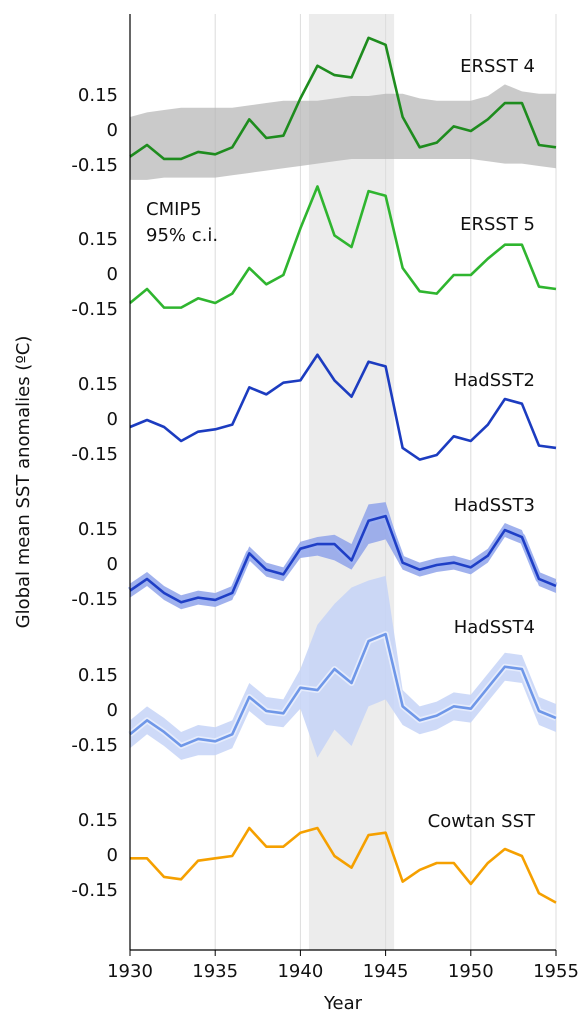 This screenshot has width=581, height=1025. I want to click on x-tick-label: 1950, so click(471, 971).